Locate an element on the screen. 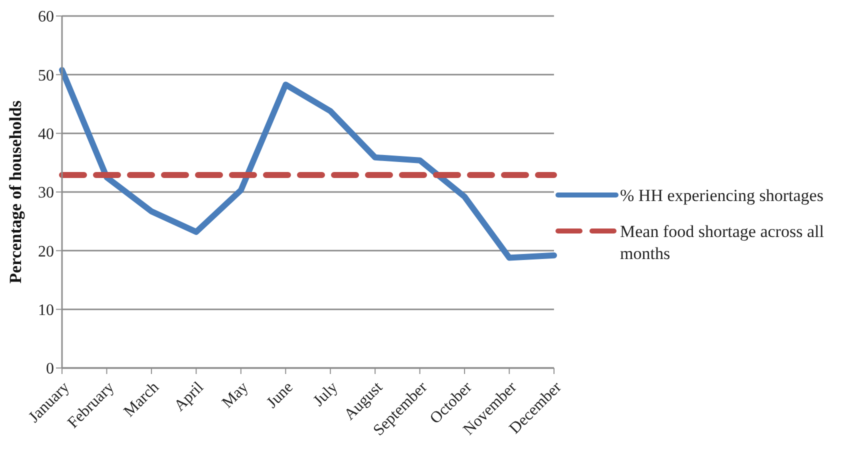 The width and height of the screenshot is (864, 463). y-tick-label: 40 is located at coordinates (46, 135).